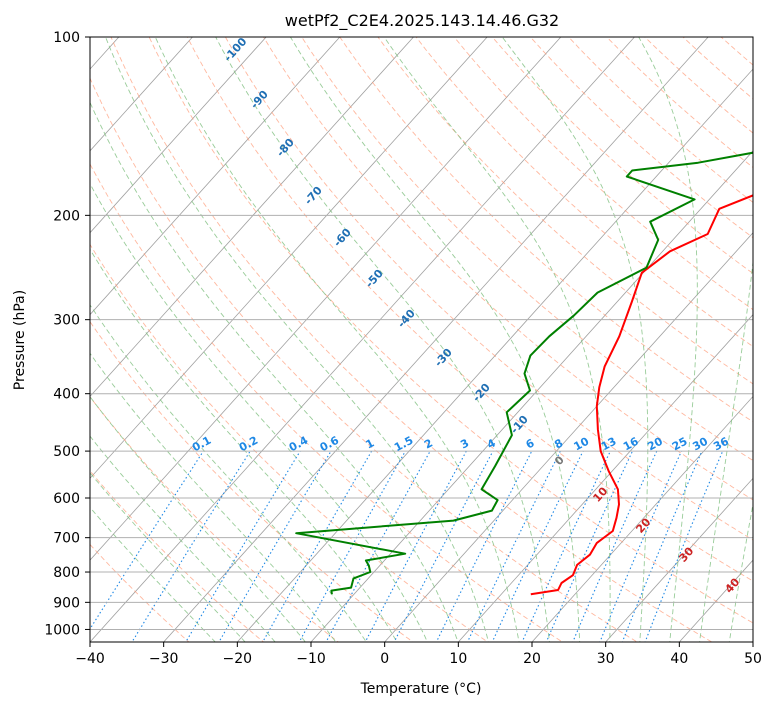 The image size is (775, 708). Describe the element at coordinates (458, 659) in the screenshot. I see `x-tick-label: 10` at that location.